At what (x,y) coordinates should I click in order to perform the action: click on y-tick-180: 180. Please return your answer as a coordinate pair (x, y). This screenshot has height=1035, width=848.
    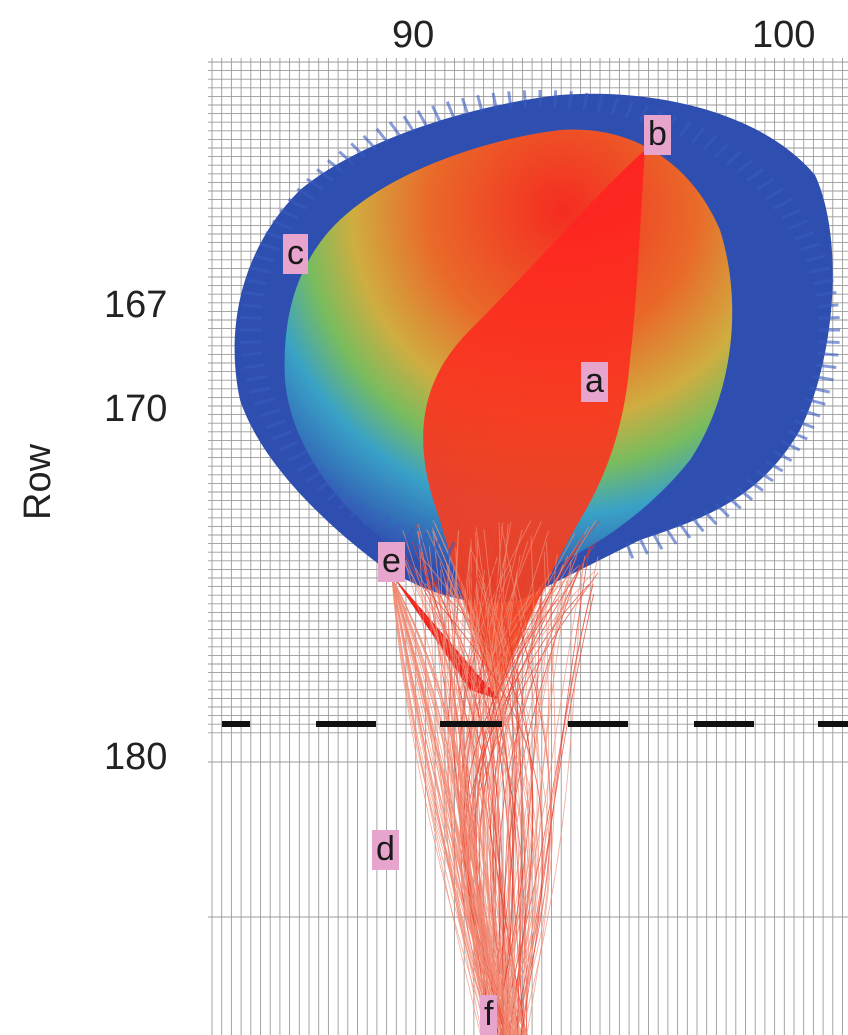
    Looking at the image, I should click on (136, 757).